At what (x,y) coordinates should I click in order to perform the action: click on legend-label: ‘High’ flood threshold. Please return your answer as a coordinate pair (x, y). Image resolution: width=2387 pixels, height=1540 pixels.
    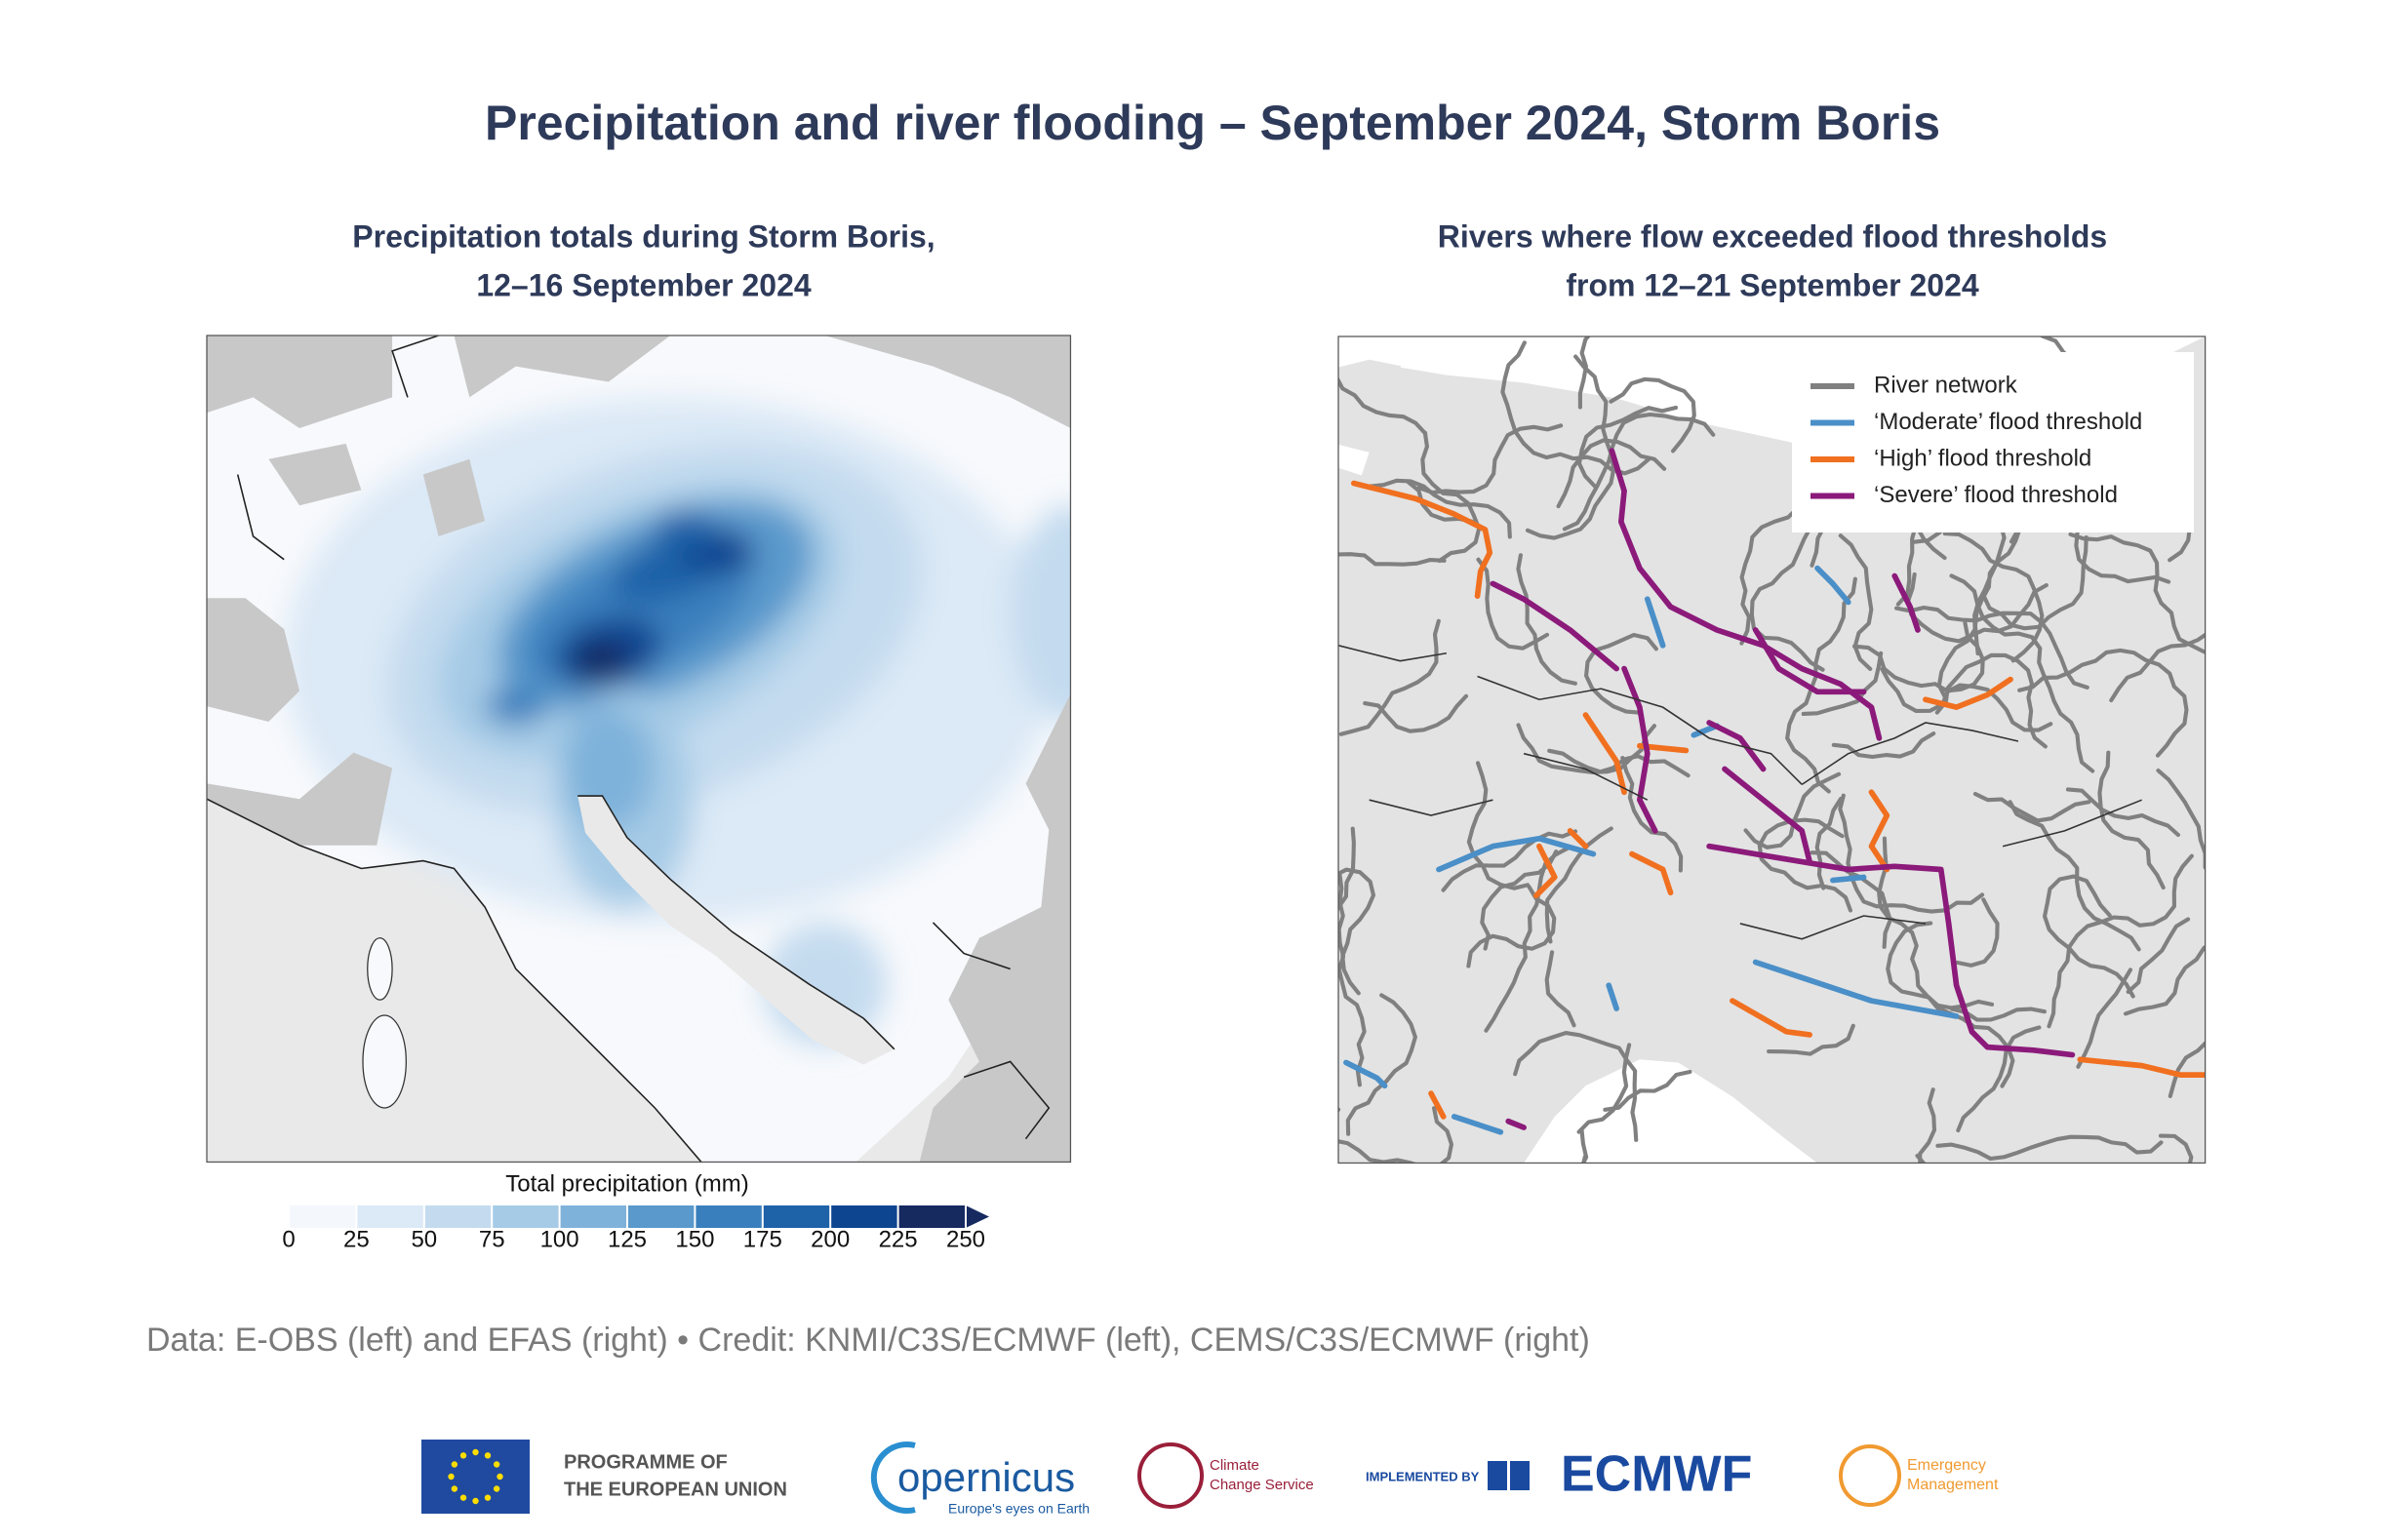
    Looking at the image, I should click on (1983, 458).